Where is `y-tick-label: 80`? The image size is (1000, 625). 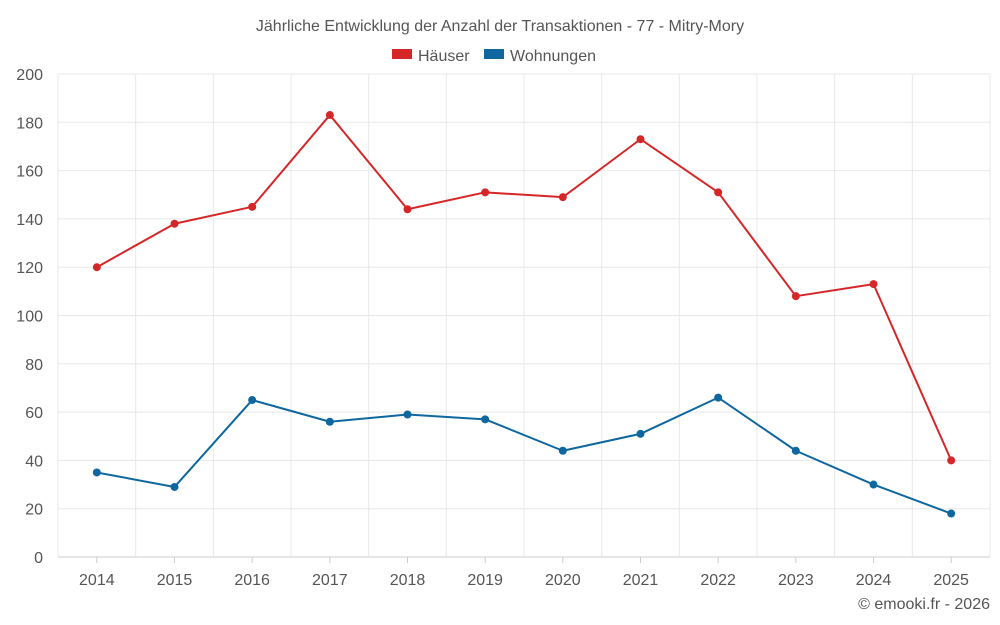
y-tick-label: 80 is located at coordinates (34, 365).